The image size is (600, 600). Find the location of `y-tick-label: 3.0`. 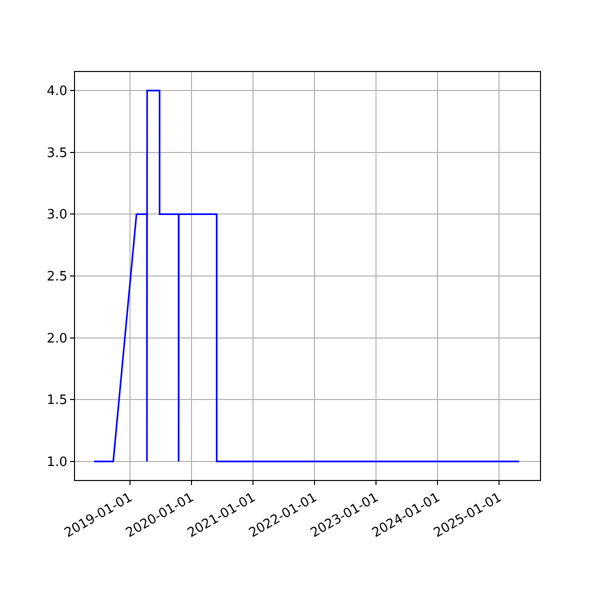

y-tick-label: 3.0 is located at coordinates (57, 215).